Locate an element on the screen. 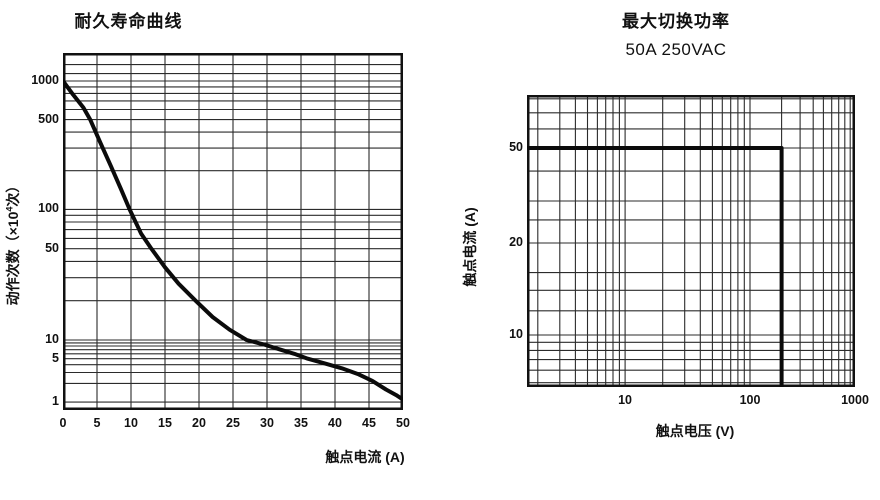 The width and height of the screenshot is (880, 500). x-tick-25: 25 is located at coordinates (233, 423).